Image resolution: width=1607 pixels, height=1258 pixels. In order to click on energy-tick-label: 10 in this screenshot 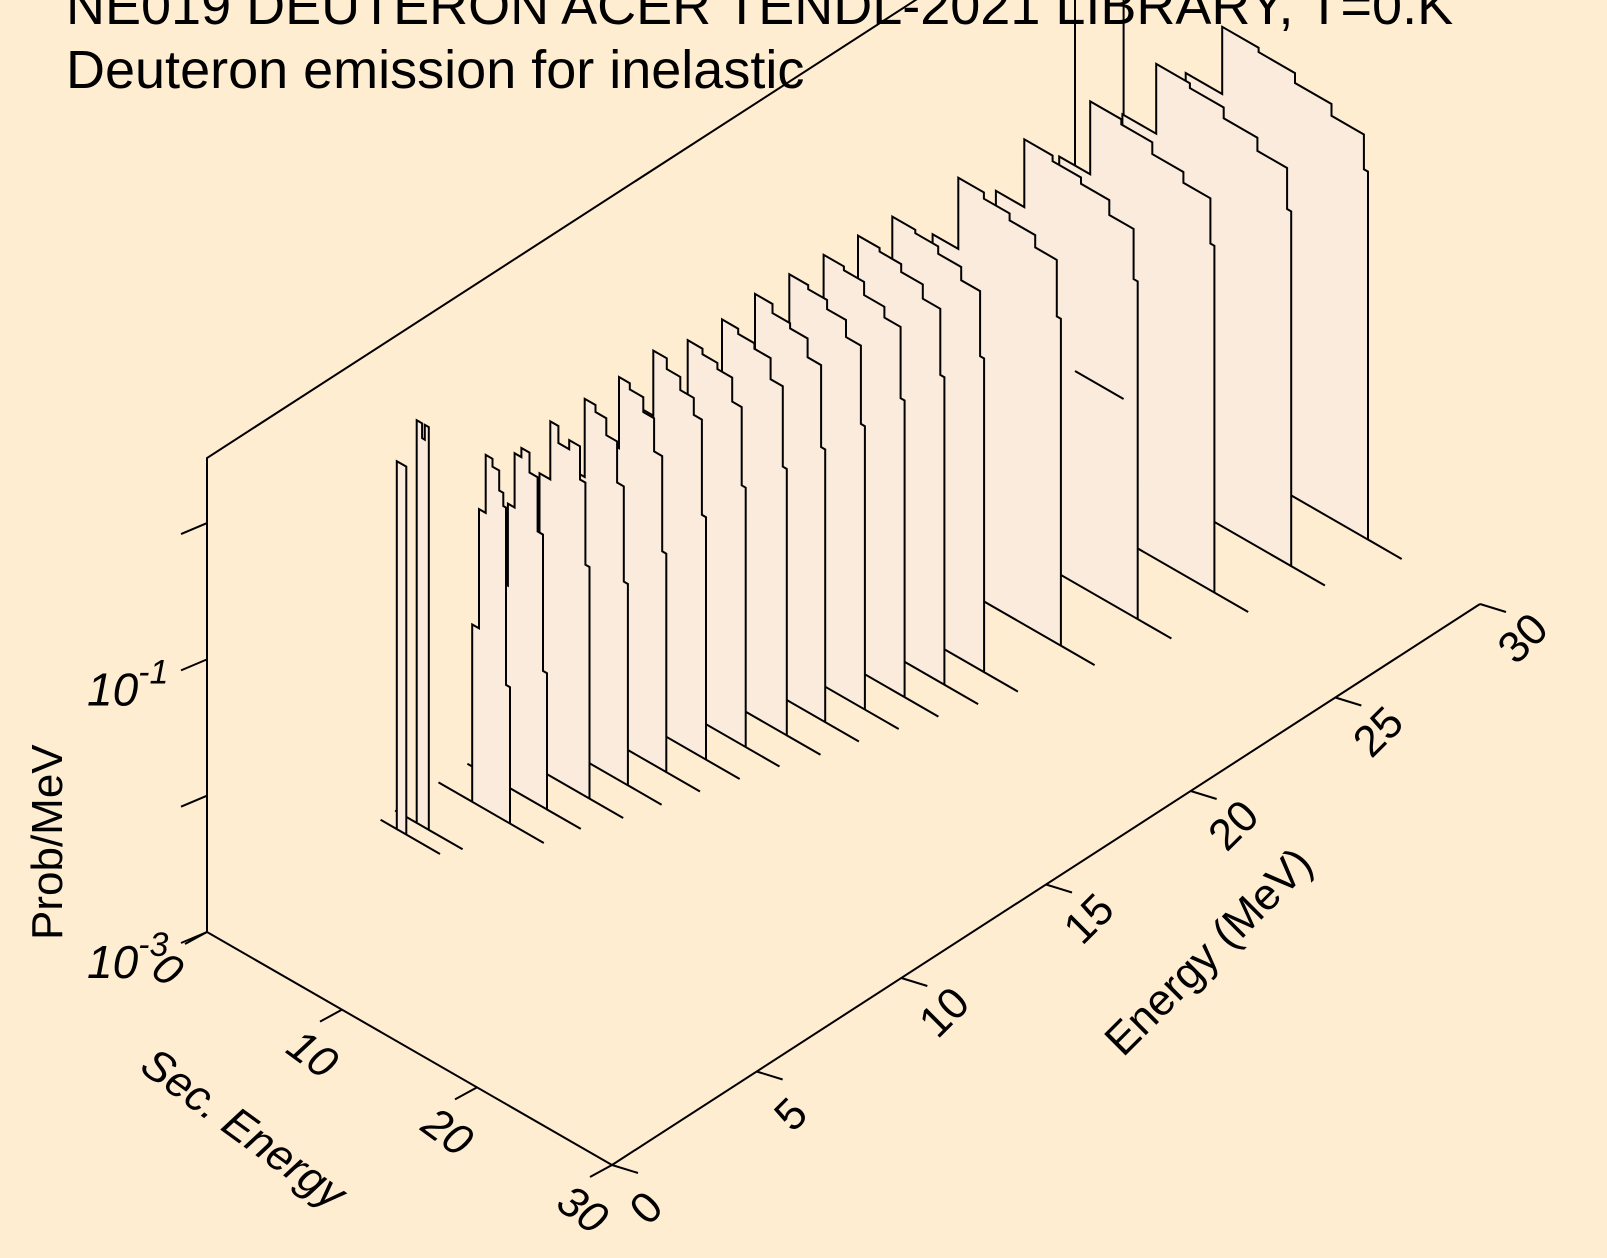, I will do `click(944, 1012)`.